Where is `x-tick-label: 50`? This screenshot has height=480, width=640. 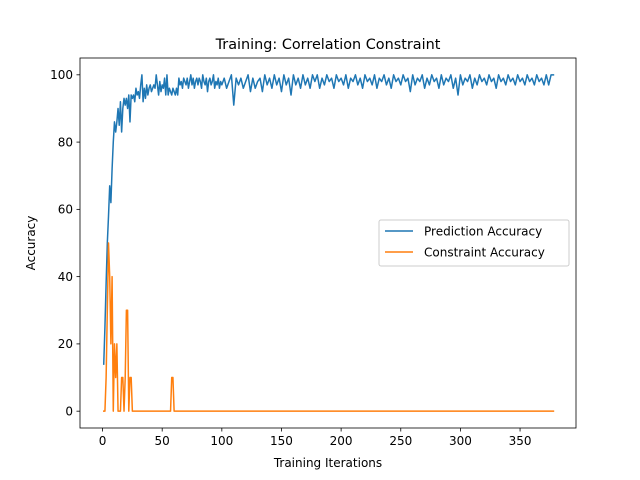
x-tick-label: 50 is located at coordinates (162, 441).